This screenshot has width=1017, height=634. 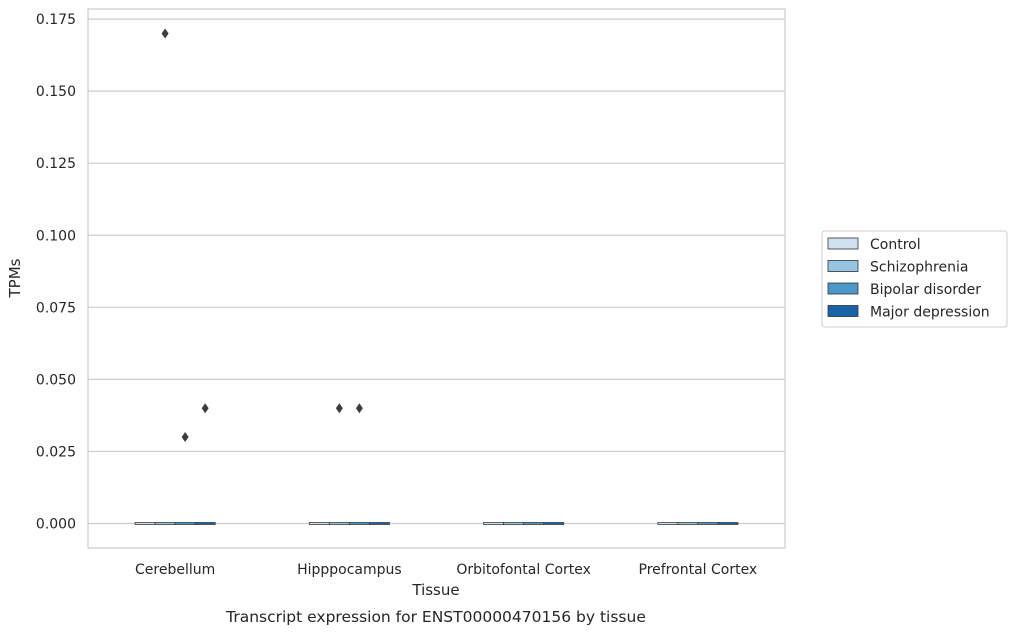 I want to click on y-tick-label: 0.075, so click(x=56, y=308).